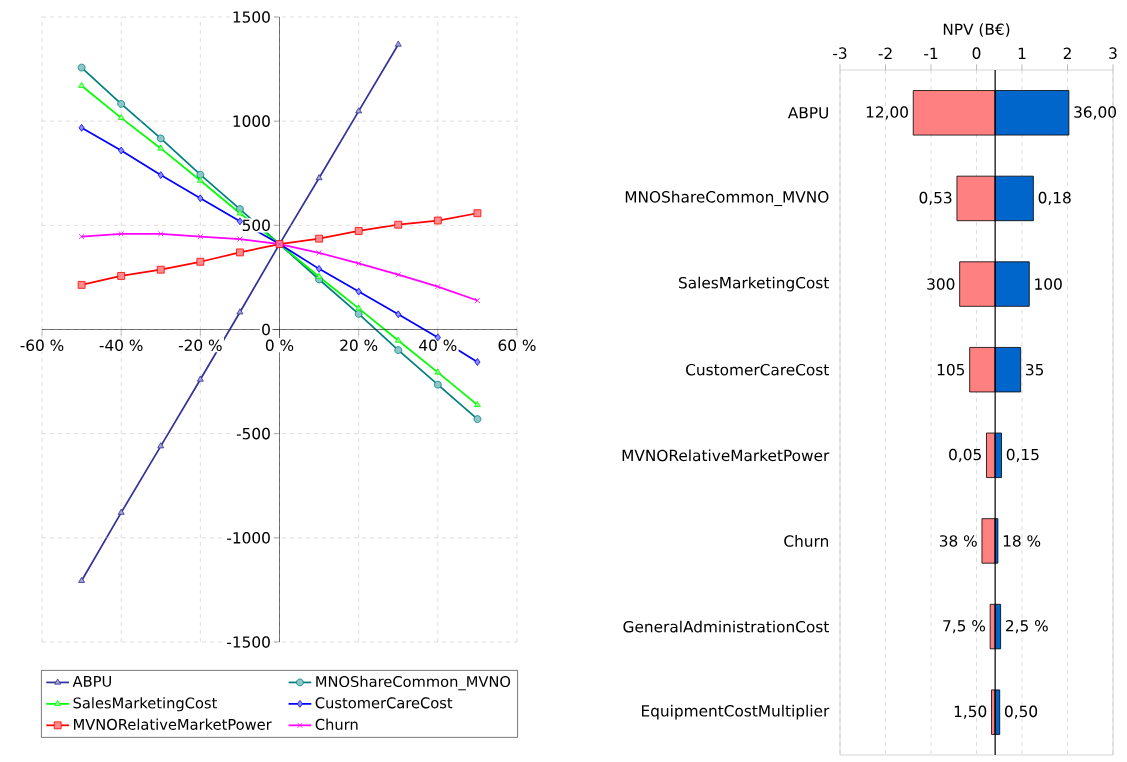 The image size is (1127, 762). Describe the element at coordinates (1027, 626) in the screenshot. I see `annotation: 2,5 %` at that location.